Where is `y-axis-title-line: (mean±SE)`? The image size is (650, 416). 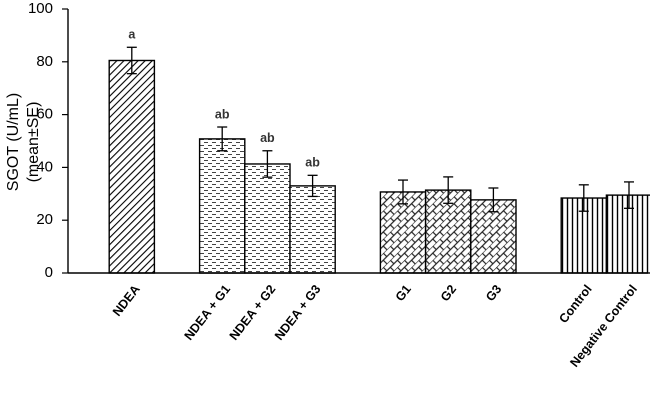 y-axis-title-line: (mean±SE) is located at coordinates (33, 142).